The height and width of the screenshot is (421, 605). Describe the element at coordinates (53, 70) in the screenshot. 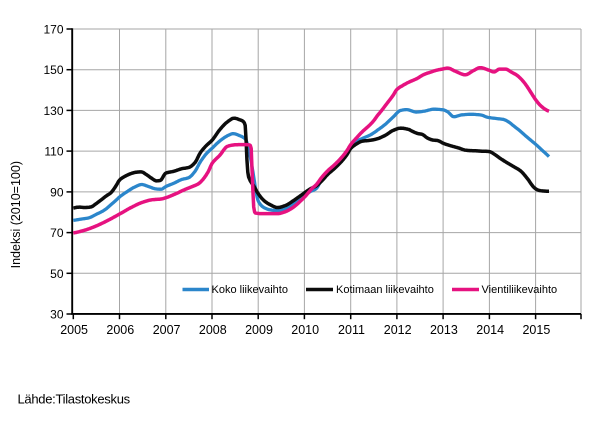

I see `svg-text: 150` at that location.